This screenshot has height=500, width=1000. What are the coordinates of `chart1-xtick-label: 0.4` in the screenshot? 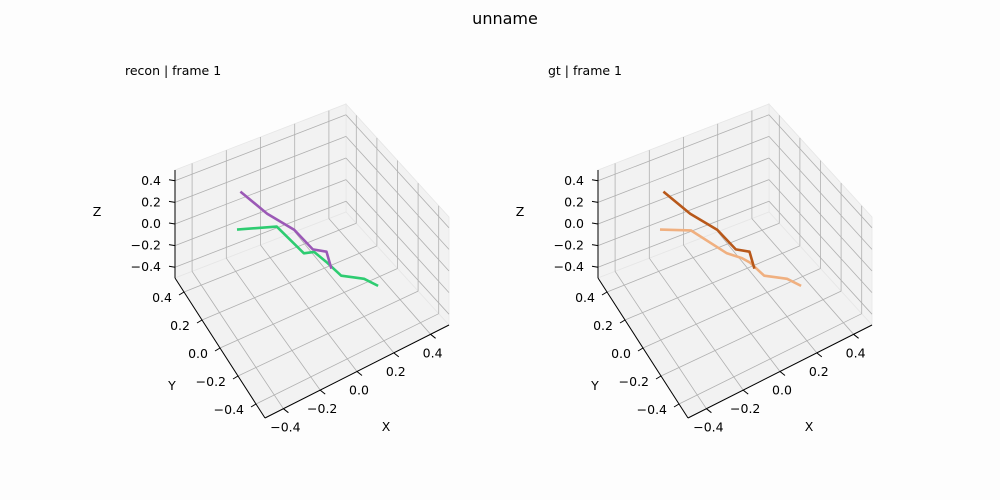 It's located at (856, 352).